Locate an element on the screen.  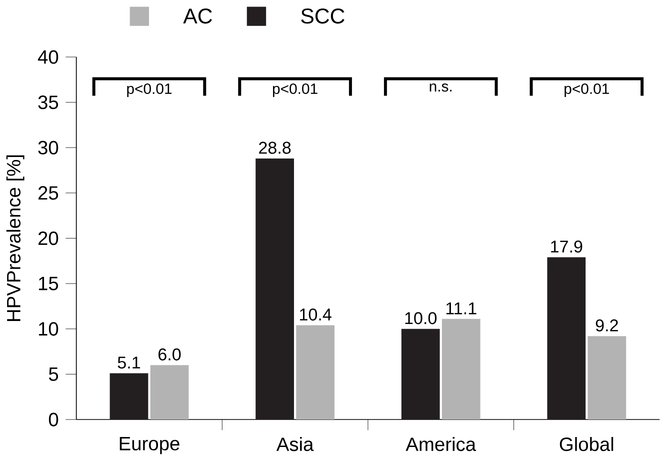
data-label: 28.8 is located at coordinates (275, 148).